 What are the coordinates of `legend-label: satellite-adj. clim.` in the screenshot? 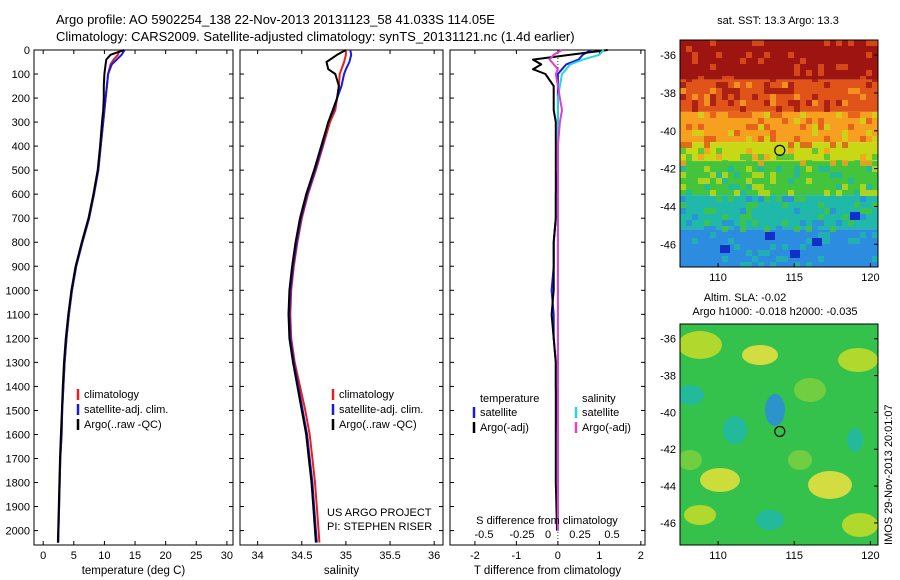 It's located at (126, 410).